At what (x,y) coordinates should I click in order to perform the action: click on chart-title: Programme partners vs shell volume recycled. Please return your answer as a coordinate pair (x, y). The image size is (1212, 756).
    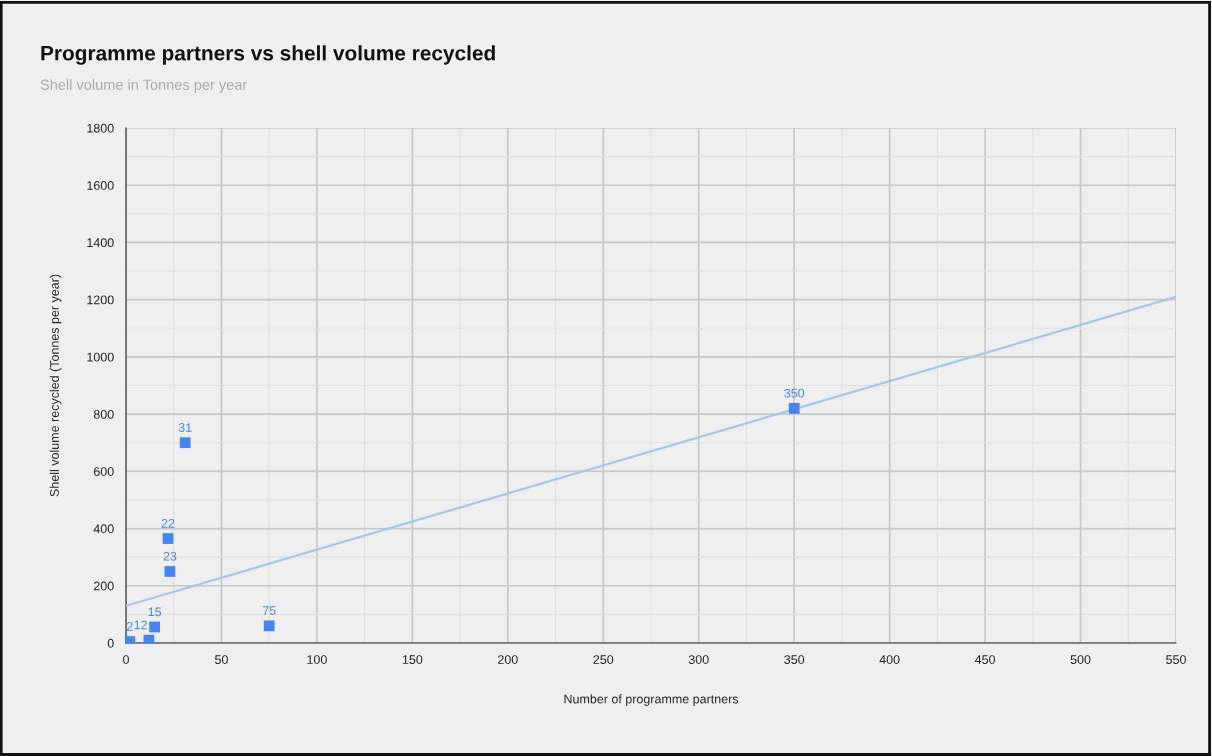
    Looking at the image, I should click on (268, 55).